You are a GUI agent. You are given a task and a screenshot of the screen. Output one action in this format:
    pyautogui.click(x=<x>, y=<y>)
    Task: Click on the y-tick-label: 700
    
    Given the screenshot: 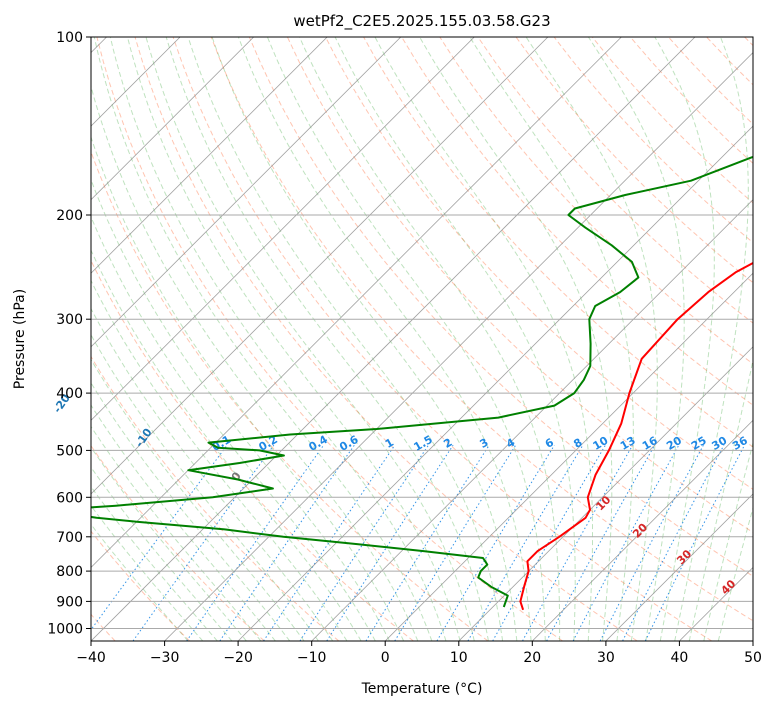 What is the action you would take?
    pyautogui.click(x=69, y=538)
    